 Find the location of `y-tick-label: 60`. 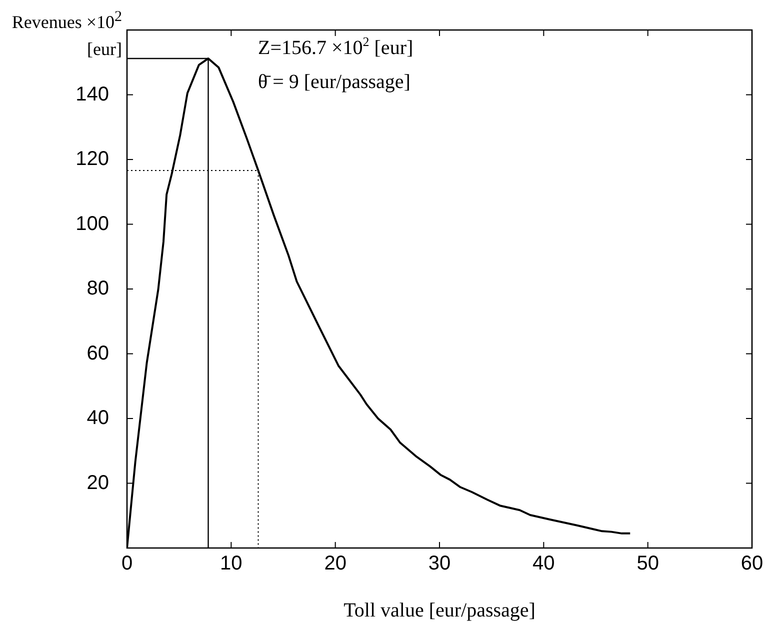

y-tick-label: 60 is located at coordinates (97, 353).